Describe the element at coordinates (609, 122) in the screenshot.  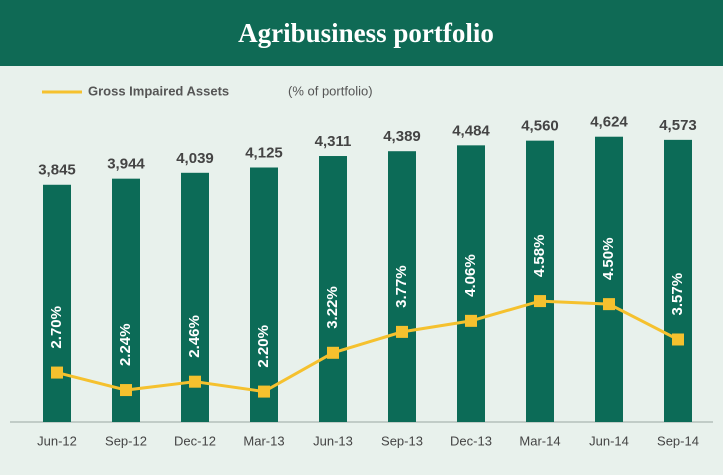
I see `bar-value-label: 4,624` at that location.